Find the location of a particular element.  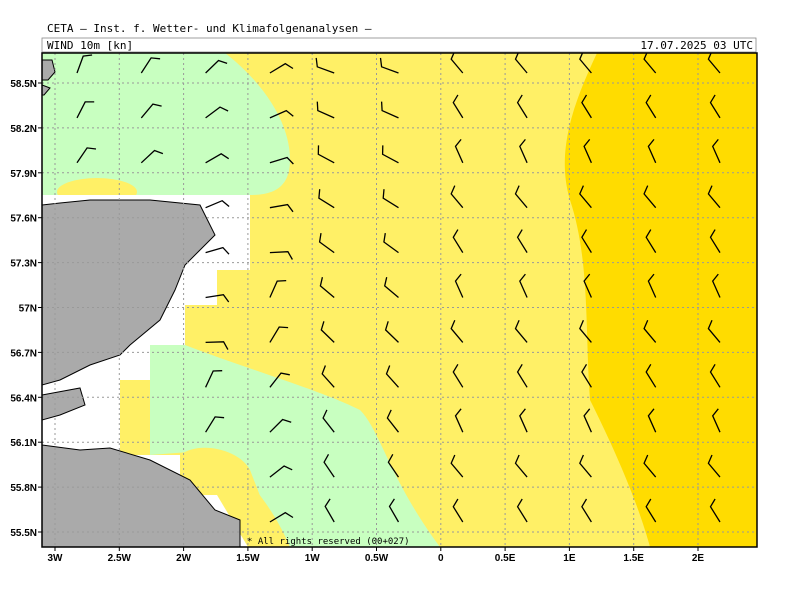

variable-label: WIND 10m [kn] is located at coordinates (90, 45).